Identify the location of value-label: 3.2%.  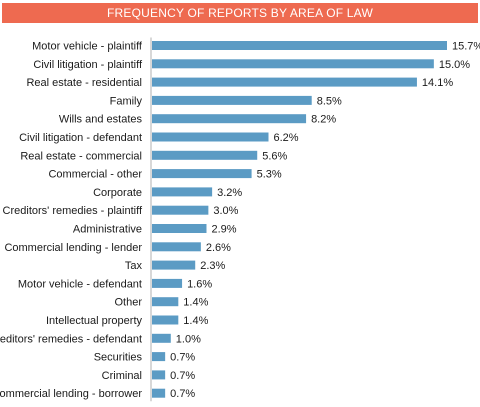
(229, 193).